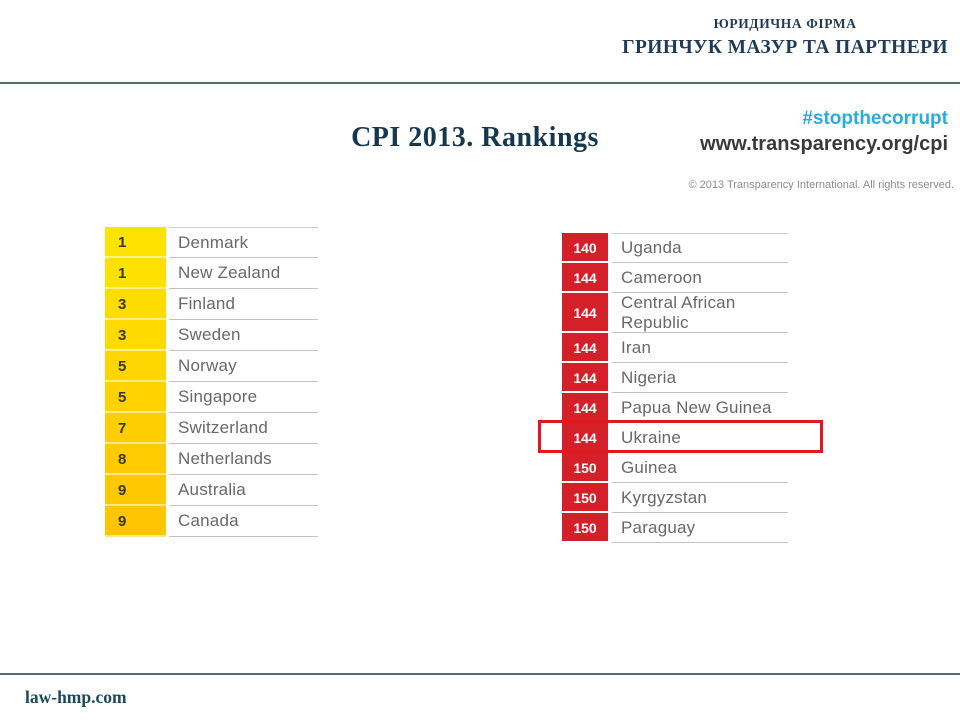 This screenshot has width=960, height=720. What do you see at coordinates (700, 248) in the screenshot?
I see `country-label: Uganda` at bounding box center [700, 248].